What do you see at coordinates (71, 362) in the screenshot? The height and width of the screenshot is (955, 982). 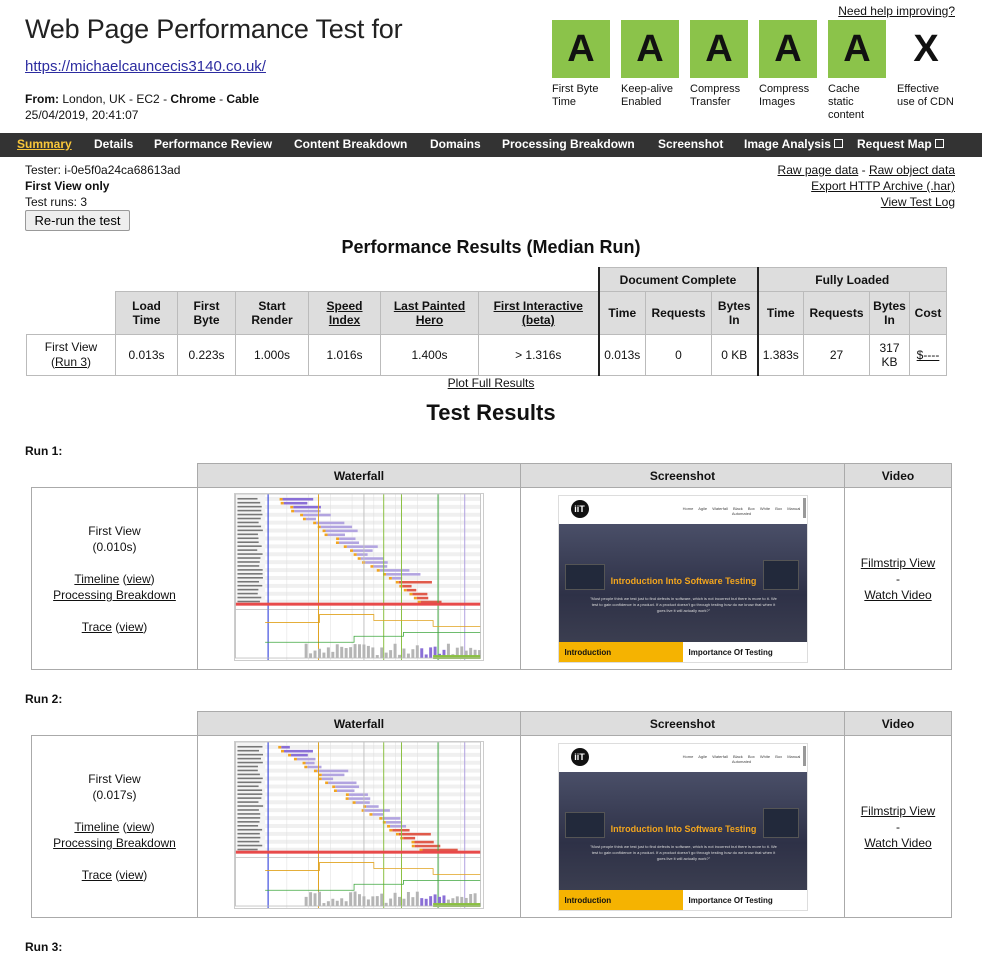 I see `run-3-link: Run 3` at bounding box center [71, 362].